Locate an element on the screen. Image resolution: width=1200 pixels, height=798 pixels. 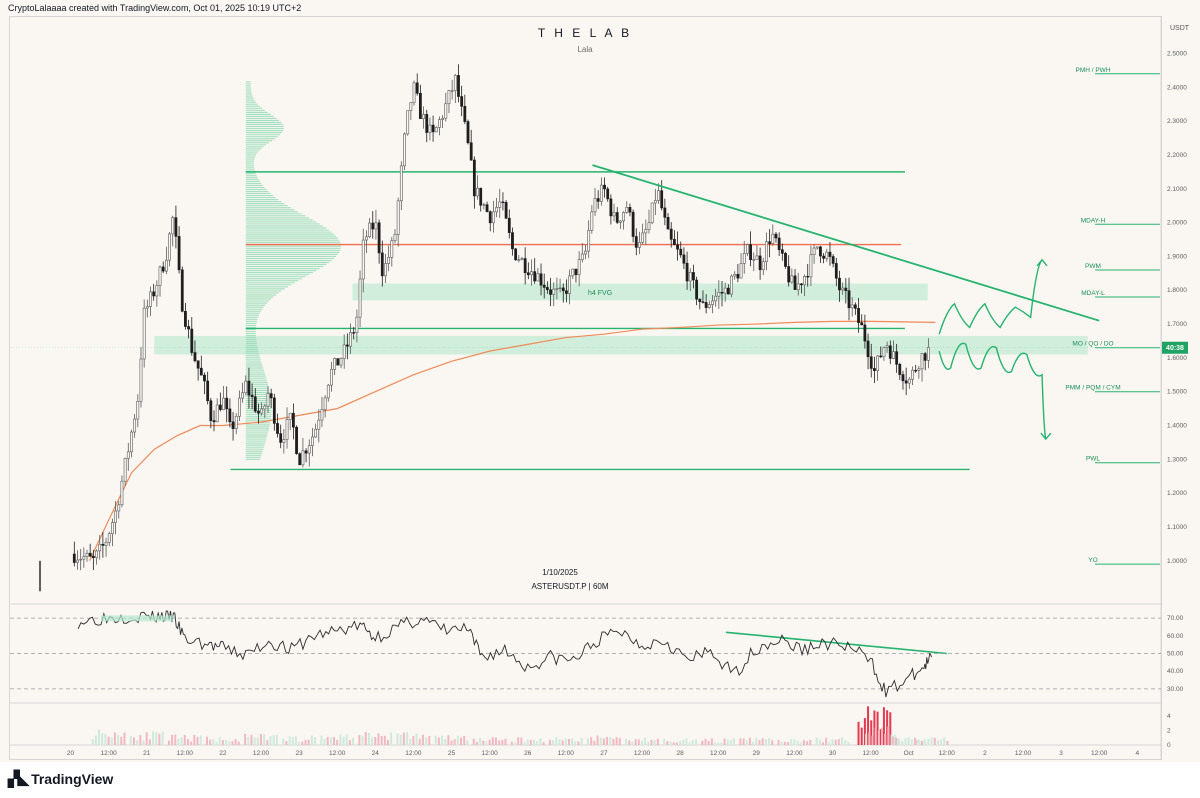
tradingview-logo: ▞◣ TradingView is located at coordinates (60, 779).